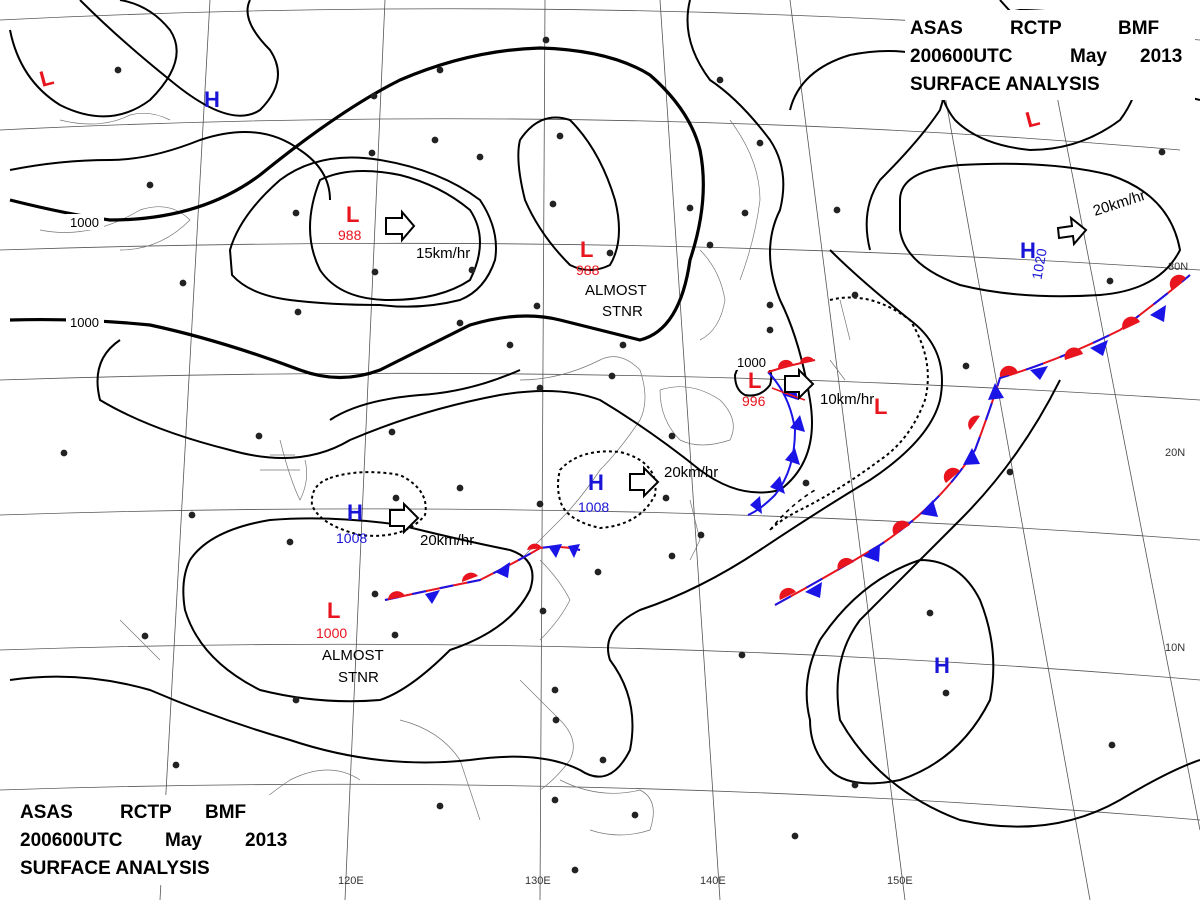 This screenshot has height=900, width=1200. I want to click on svg-text: 996, so click(754, 401).